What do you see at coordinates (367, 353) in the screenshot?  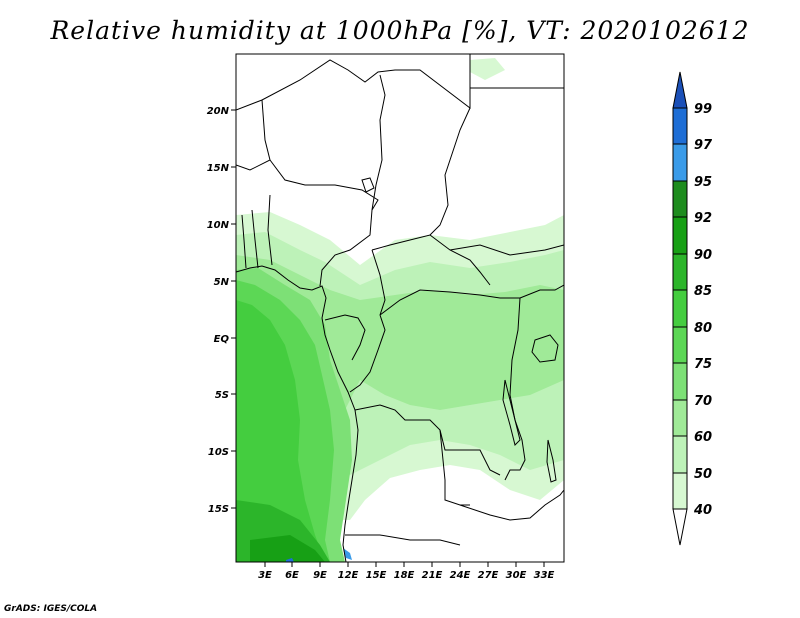 I see `border-congo-drc` at bounding box center [367, 353].